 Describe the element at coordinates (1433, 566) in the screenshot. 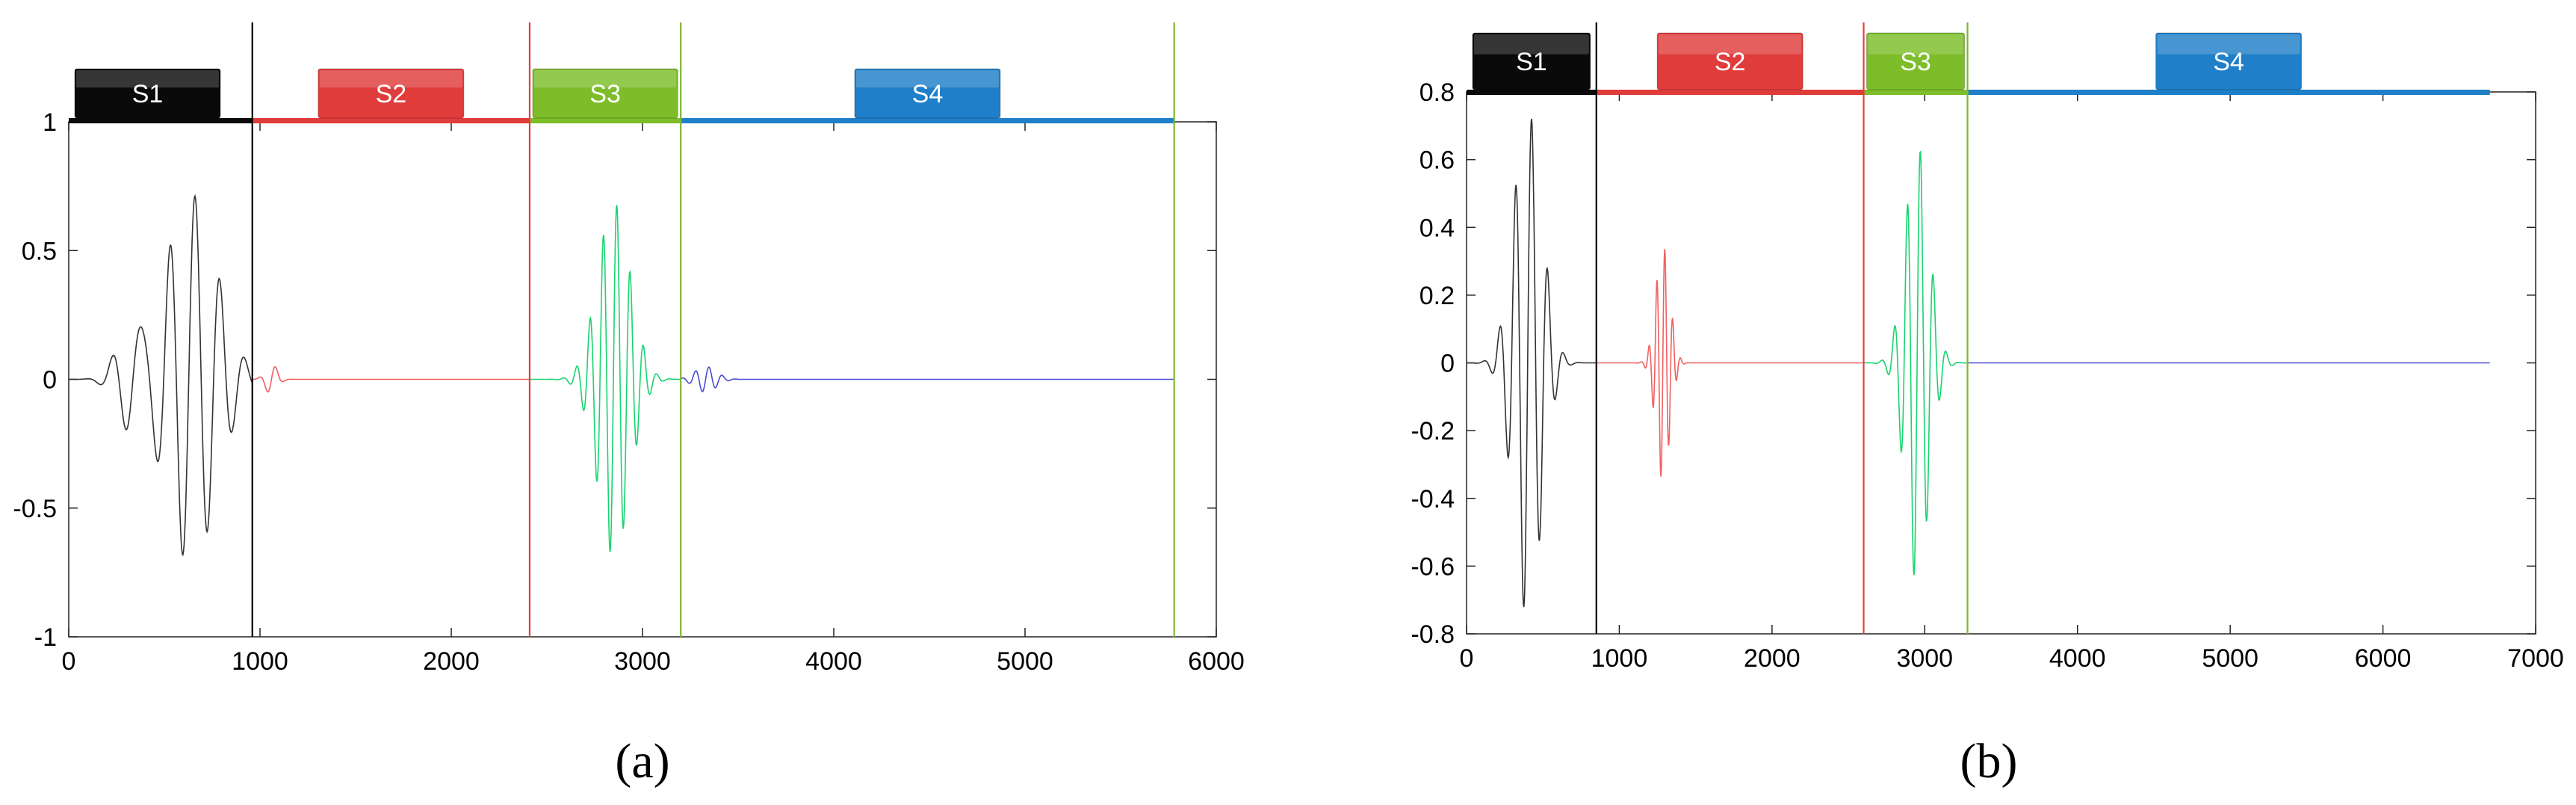

I see `y-tick-label: -0.6` at that location.